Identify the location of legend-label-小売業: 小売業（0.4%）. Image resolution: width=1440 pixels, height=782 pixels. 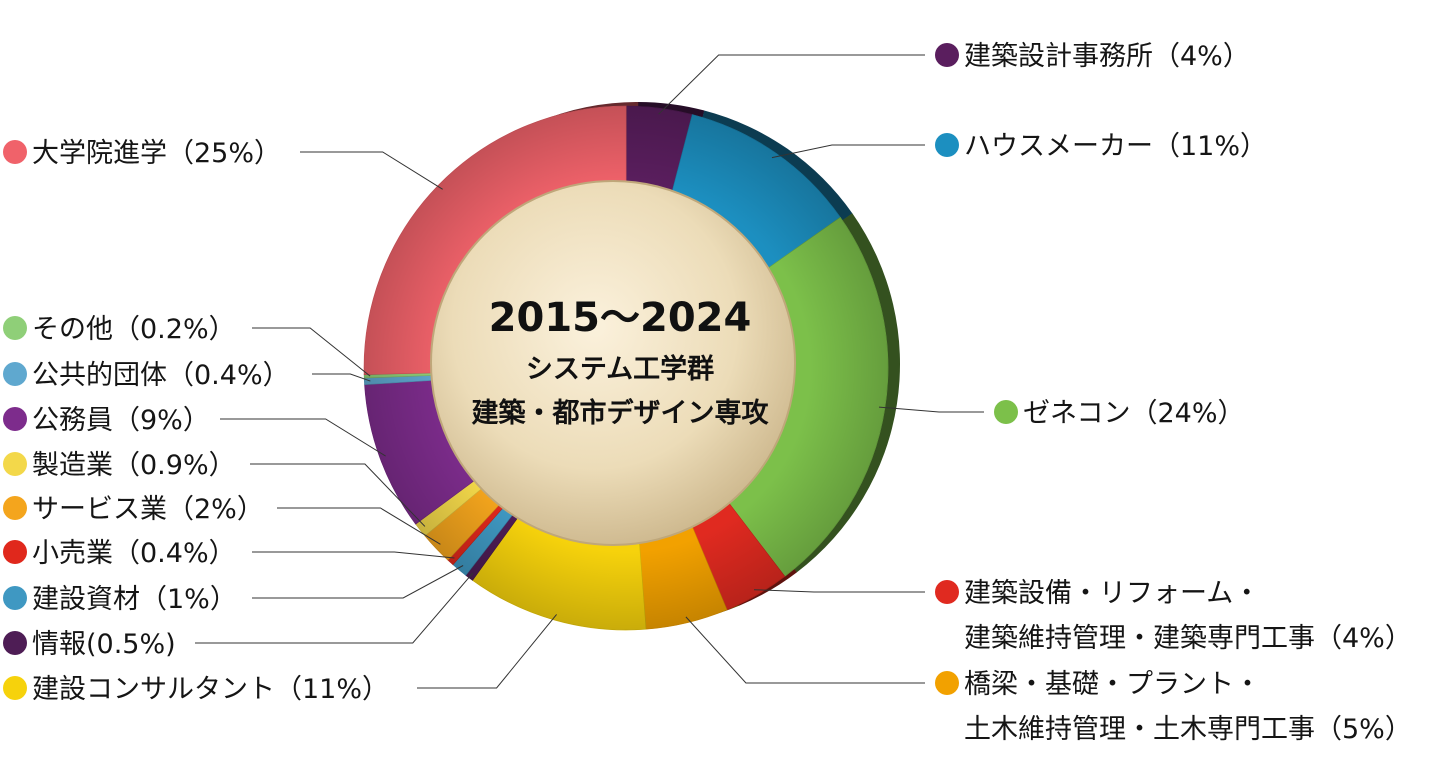
(134, 553).